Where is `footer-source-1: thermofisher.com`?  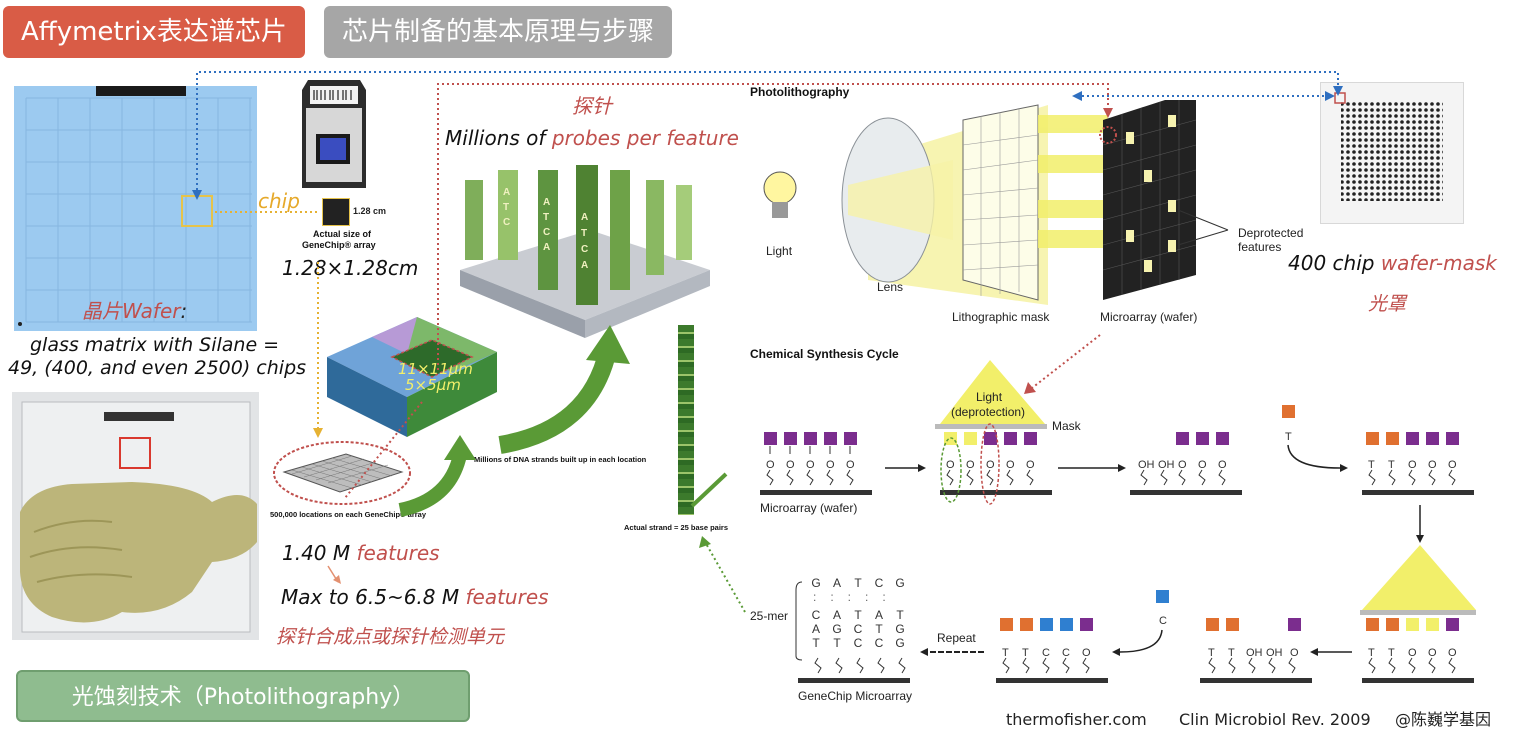
footer-source-1: thermofisher.com is located at coordinates (1076, 719).